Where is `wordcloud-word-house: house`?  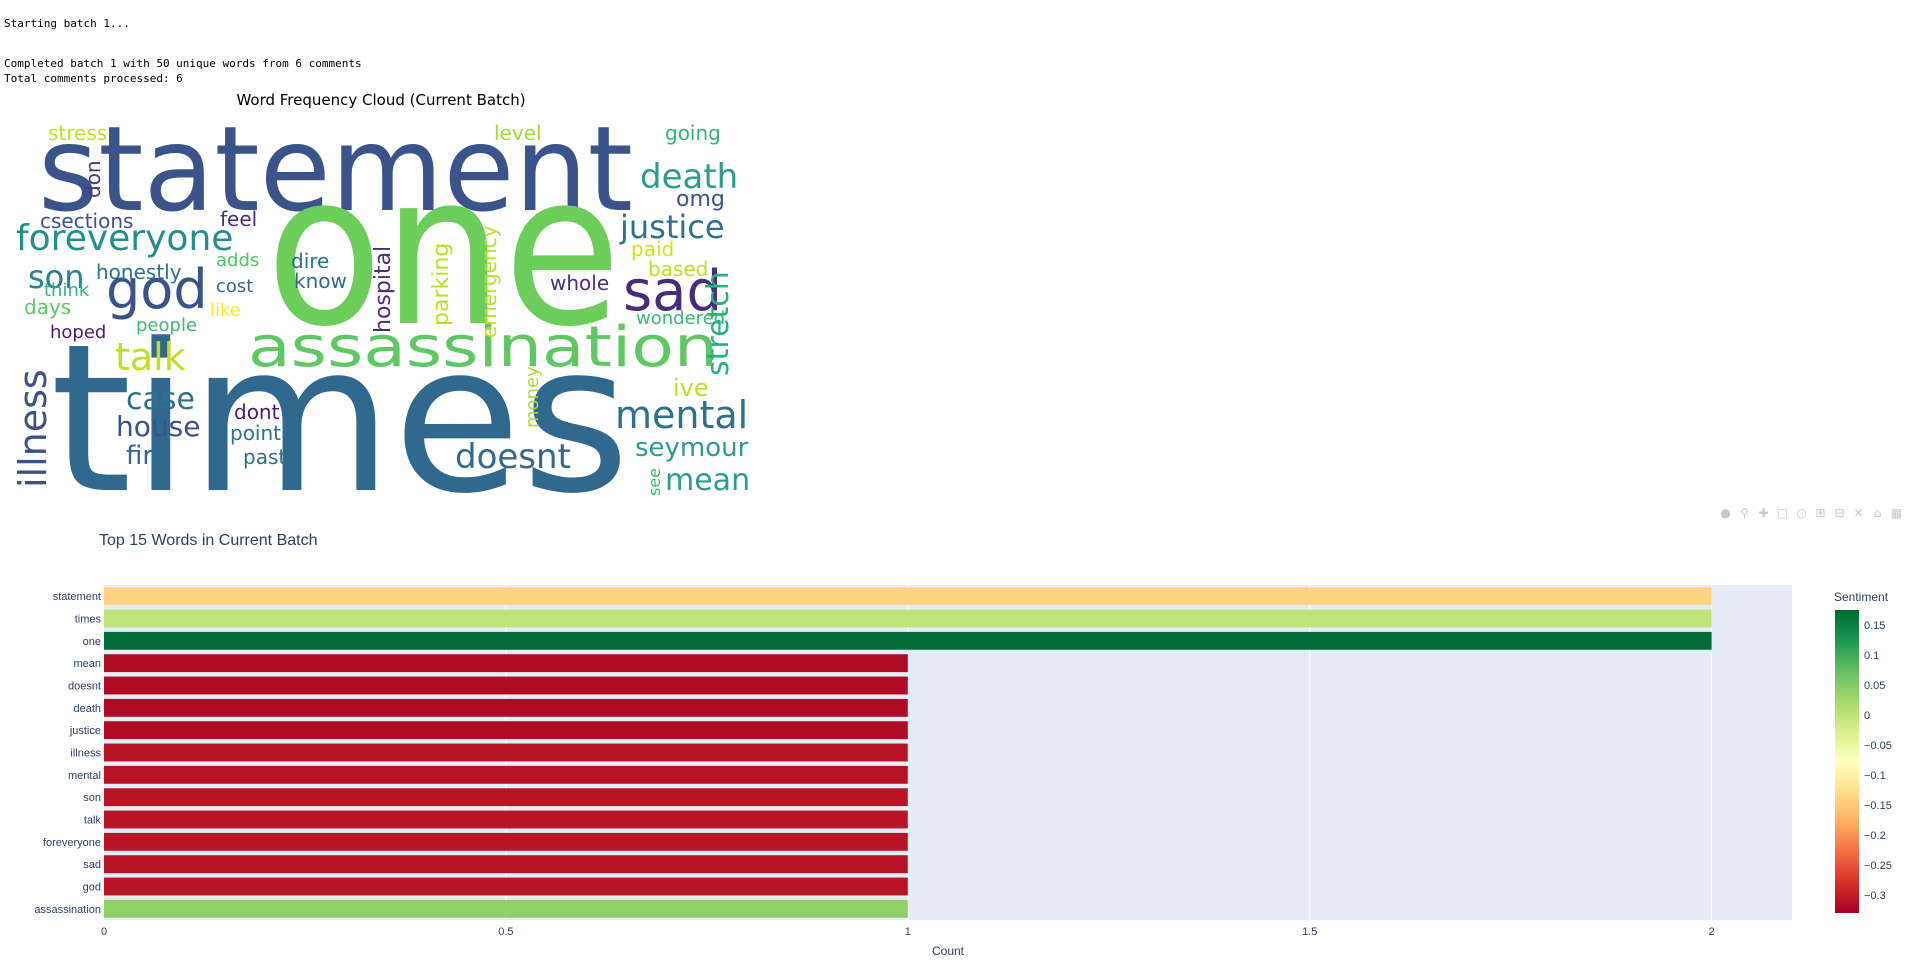 wordcloud-word-house: house is located at coordinates (158, 426).